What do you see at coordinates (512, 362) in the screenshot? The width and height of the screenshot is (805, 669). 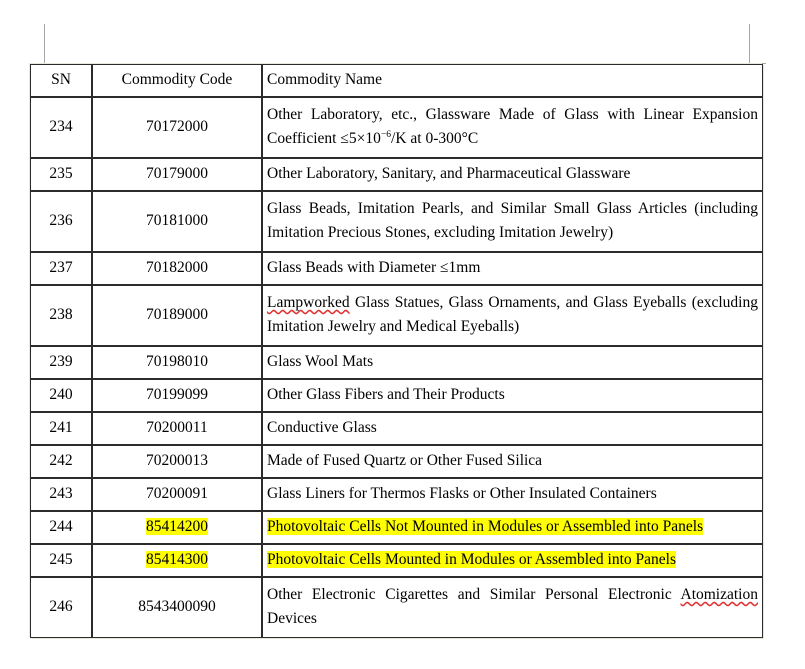 I see `cell-commodity-name: Glass Wool Mats` at bounding box center [512, 362].